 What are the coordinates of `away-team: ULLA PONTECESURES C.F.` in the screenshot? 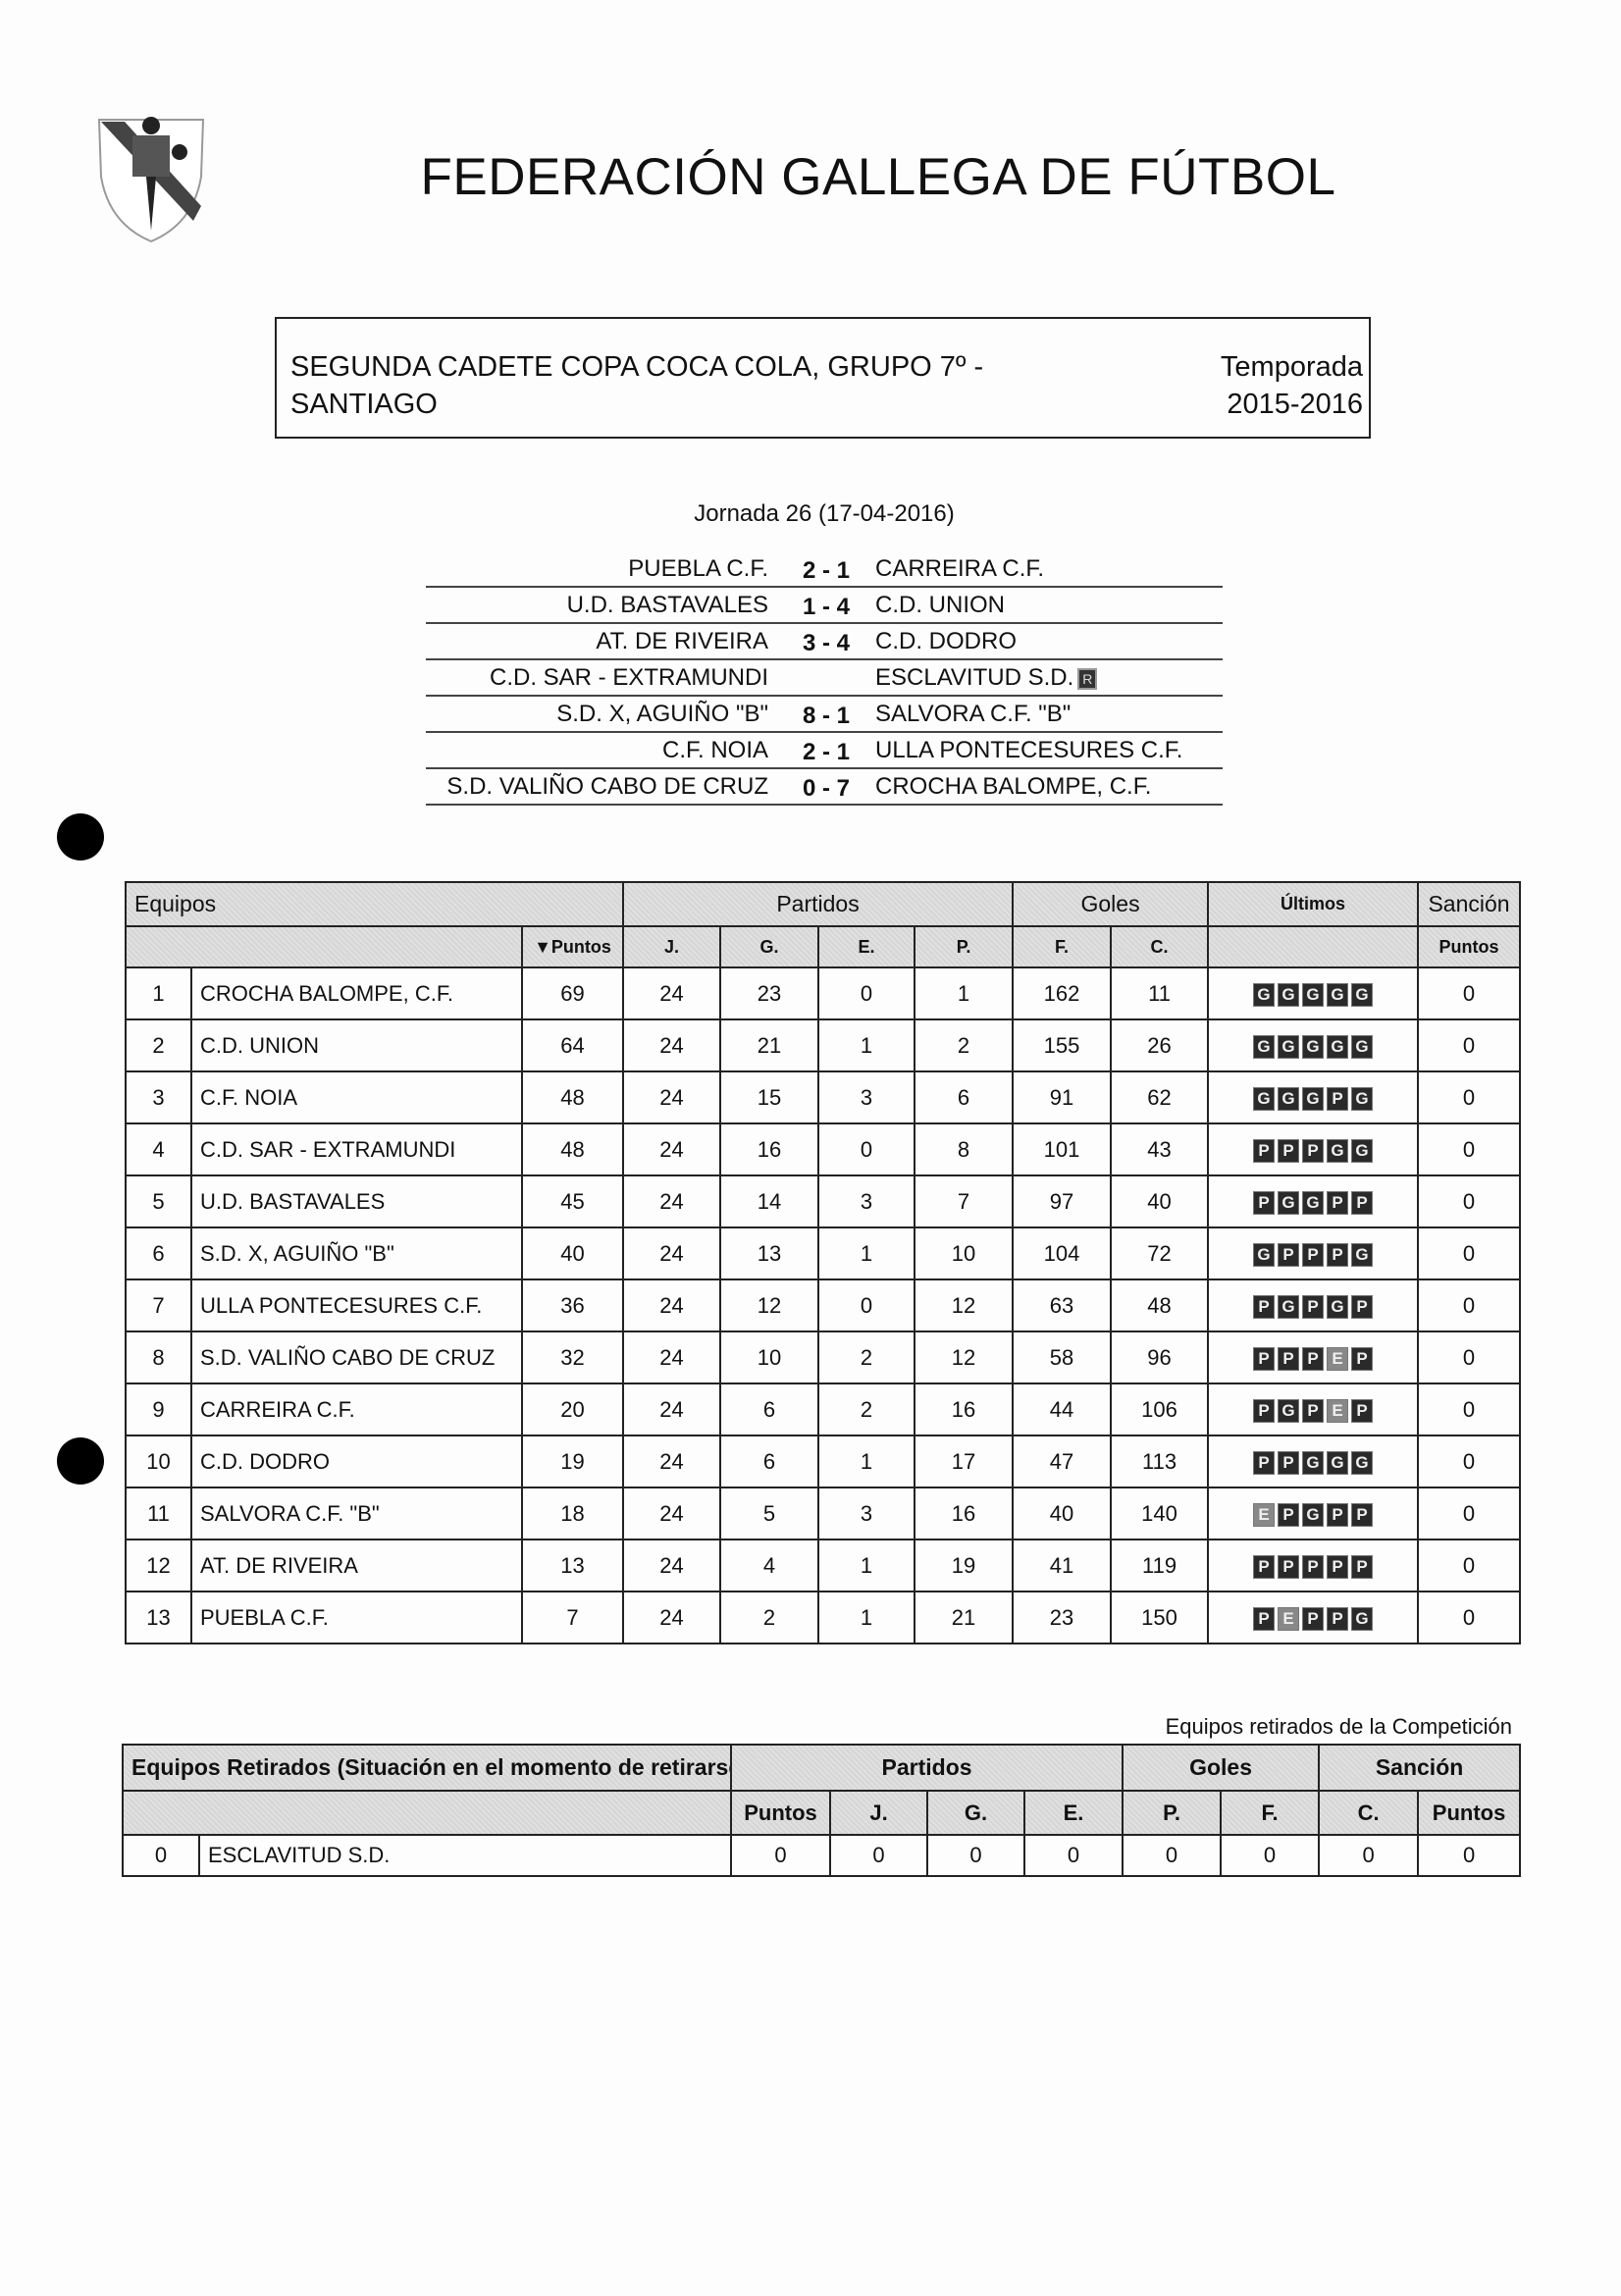 It's located at (1029, 750).